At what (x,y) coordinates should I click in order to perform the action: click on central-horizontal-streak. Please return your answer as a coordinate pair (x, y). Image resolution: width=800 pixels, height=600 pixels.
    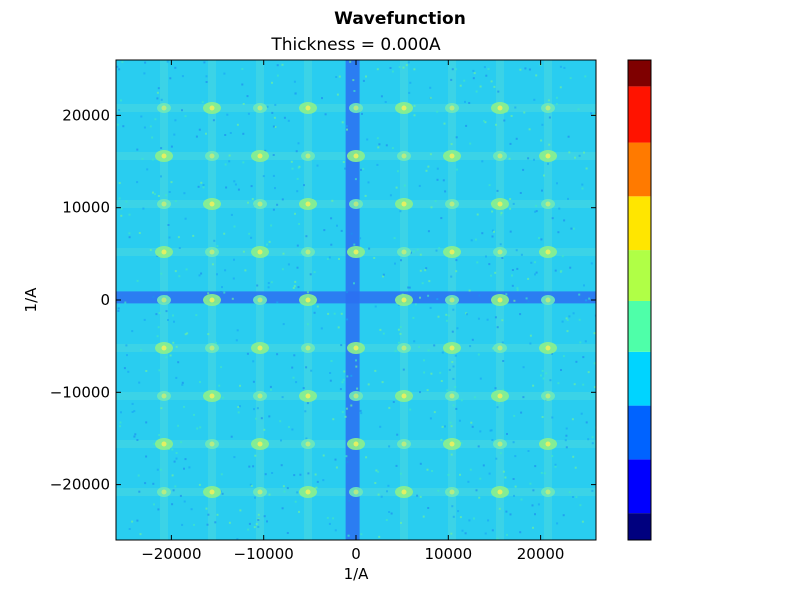
    Looking at the image, I should click on (356, 297).